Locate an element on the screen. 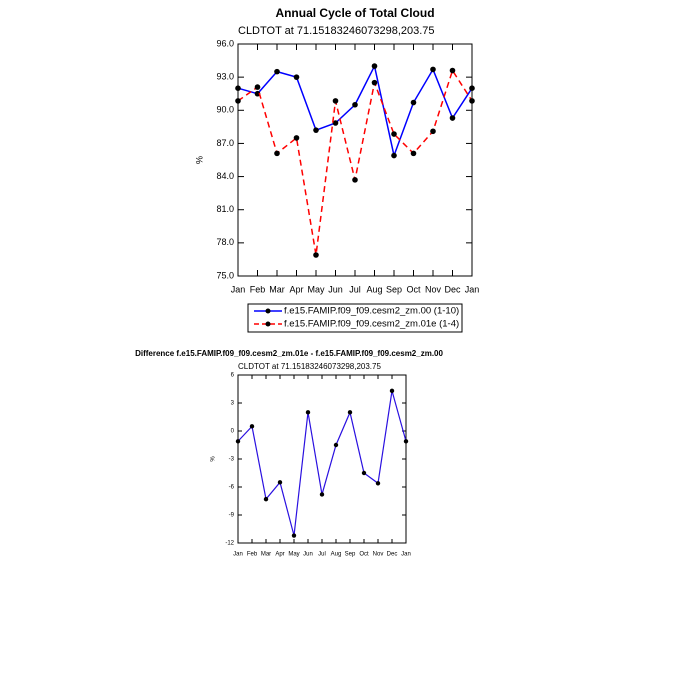  y-tick-label: -3 is located at coordinates (232, 460).